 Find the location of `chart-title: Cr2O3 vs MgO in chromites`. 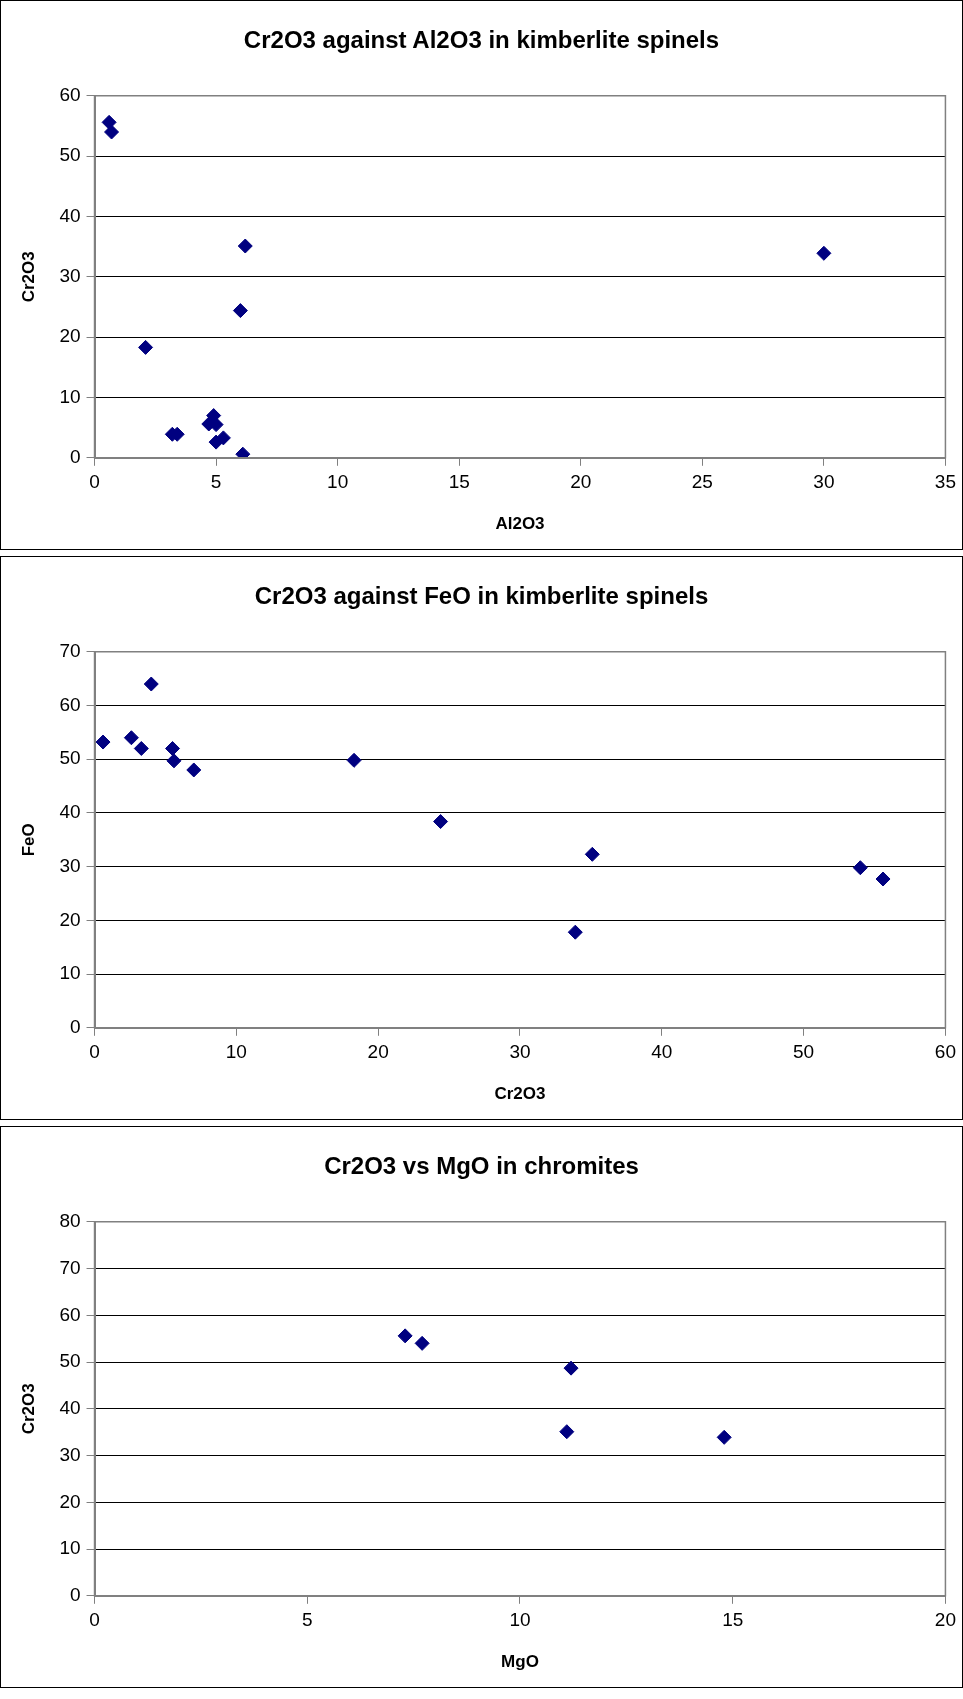

chart-title: Cr2O3 vs MgO in chromites is located at coordinates (481, 1166).